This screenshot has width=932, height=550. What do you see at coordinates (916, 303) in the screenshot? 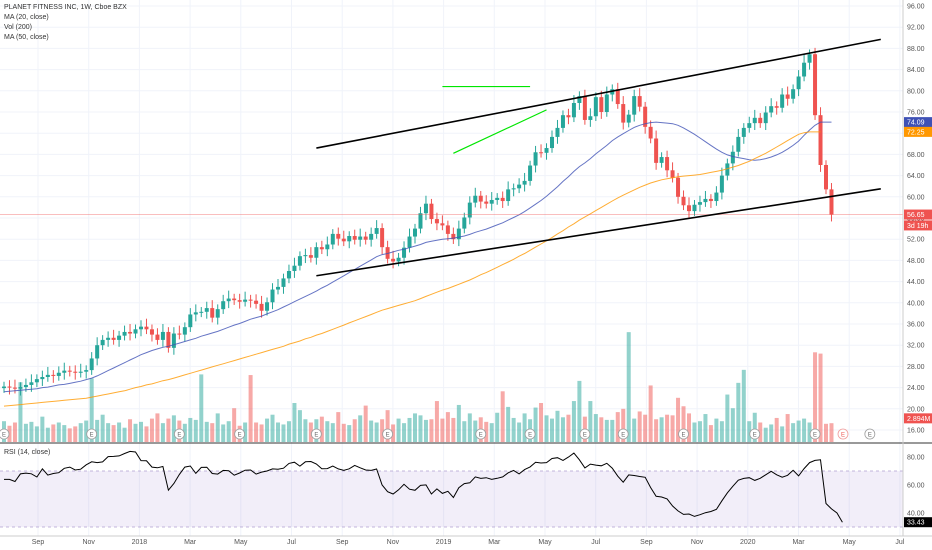
I see `price-tick-label: 40.00` at bounding box center [916, 303].